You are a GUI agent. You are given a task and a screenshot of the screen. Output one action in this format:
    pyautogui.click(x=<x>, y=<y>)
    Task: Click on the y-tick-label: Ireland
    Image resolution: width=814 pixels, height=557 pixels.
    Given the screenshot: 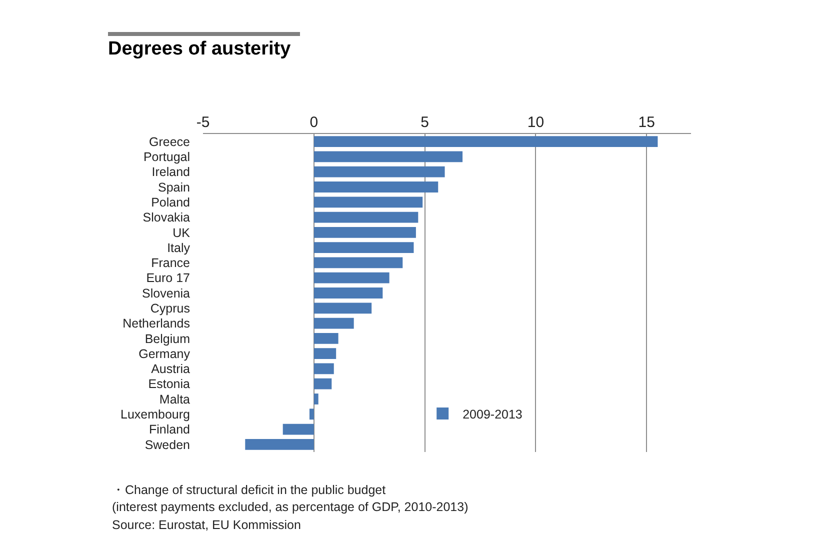 What is the action you would take?
    pyautogui.click(x=171, y=172)
    